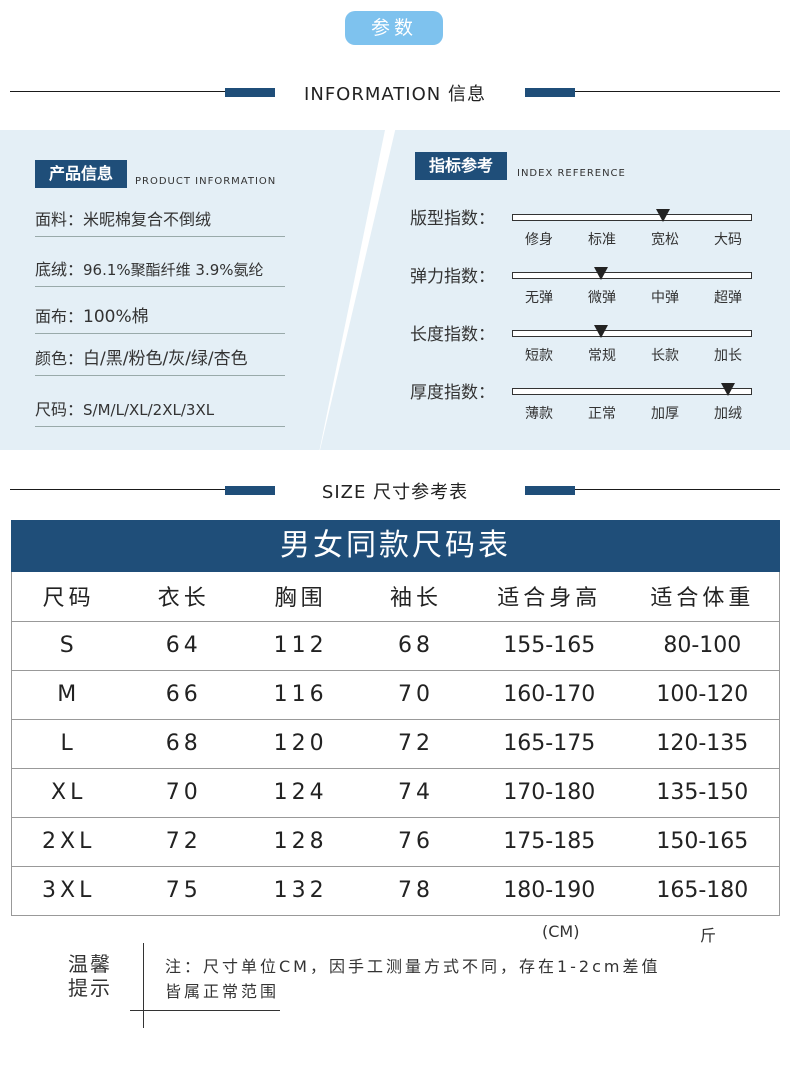 Image resolution: width=790 pixels, height=1080 pixels. I want to click on info-label: 颜色：, so click(59, 358).